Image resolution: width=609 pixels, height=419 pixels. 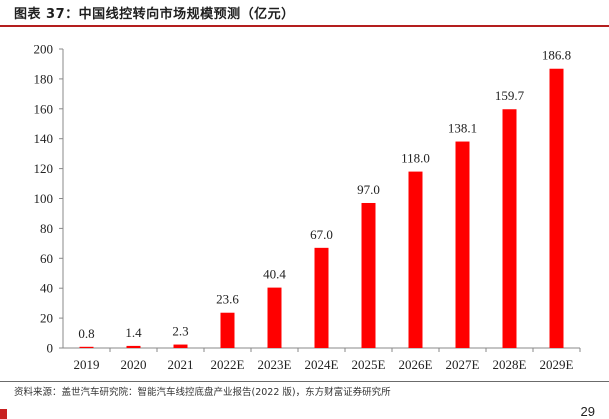 I want to click on y-tick-label: 60, so click(x=46, y=258).